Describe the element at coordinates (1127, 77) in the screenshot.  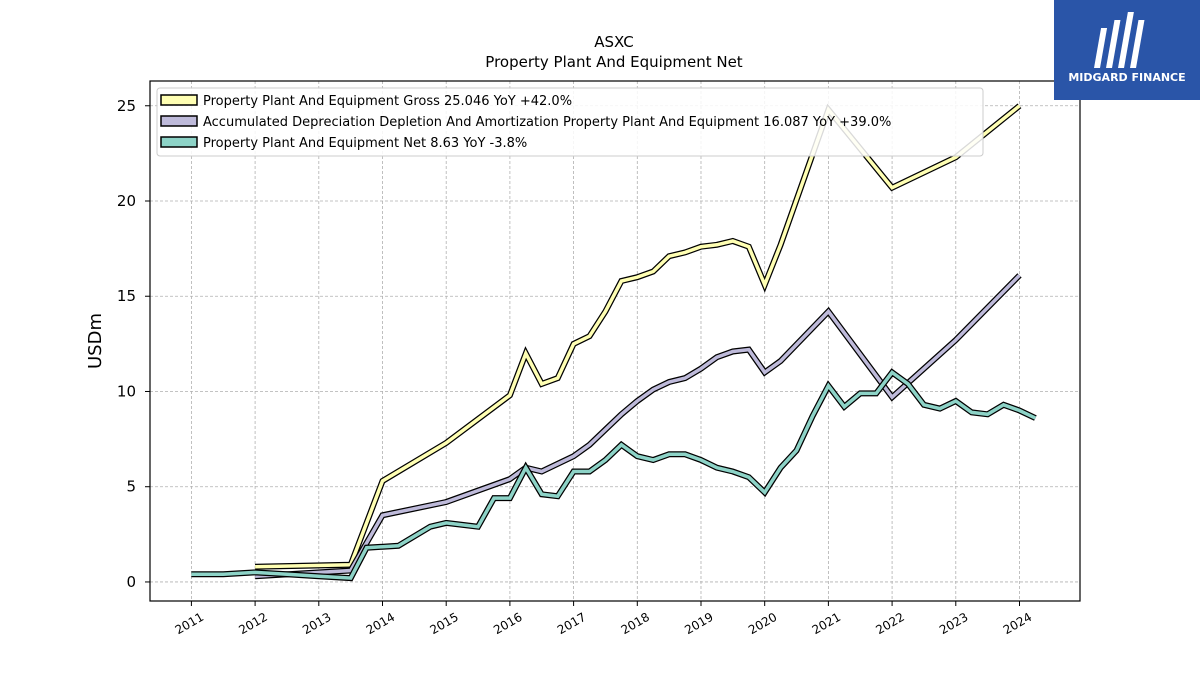
I see `watermark-text: MIDGARD FINANCE` at that location.